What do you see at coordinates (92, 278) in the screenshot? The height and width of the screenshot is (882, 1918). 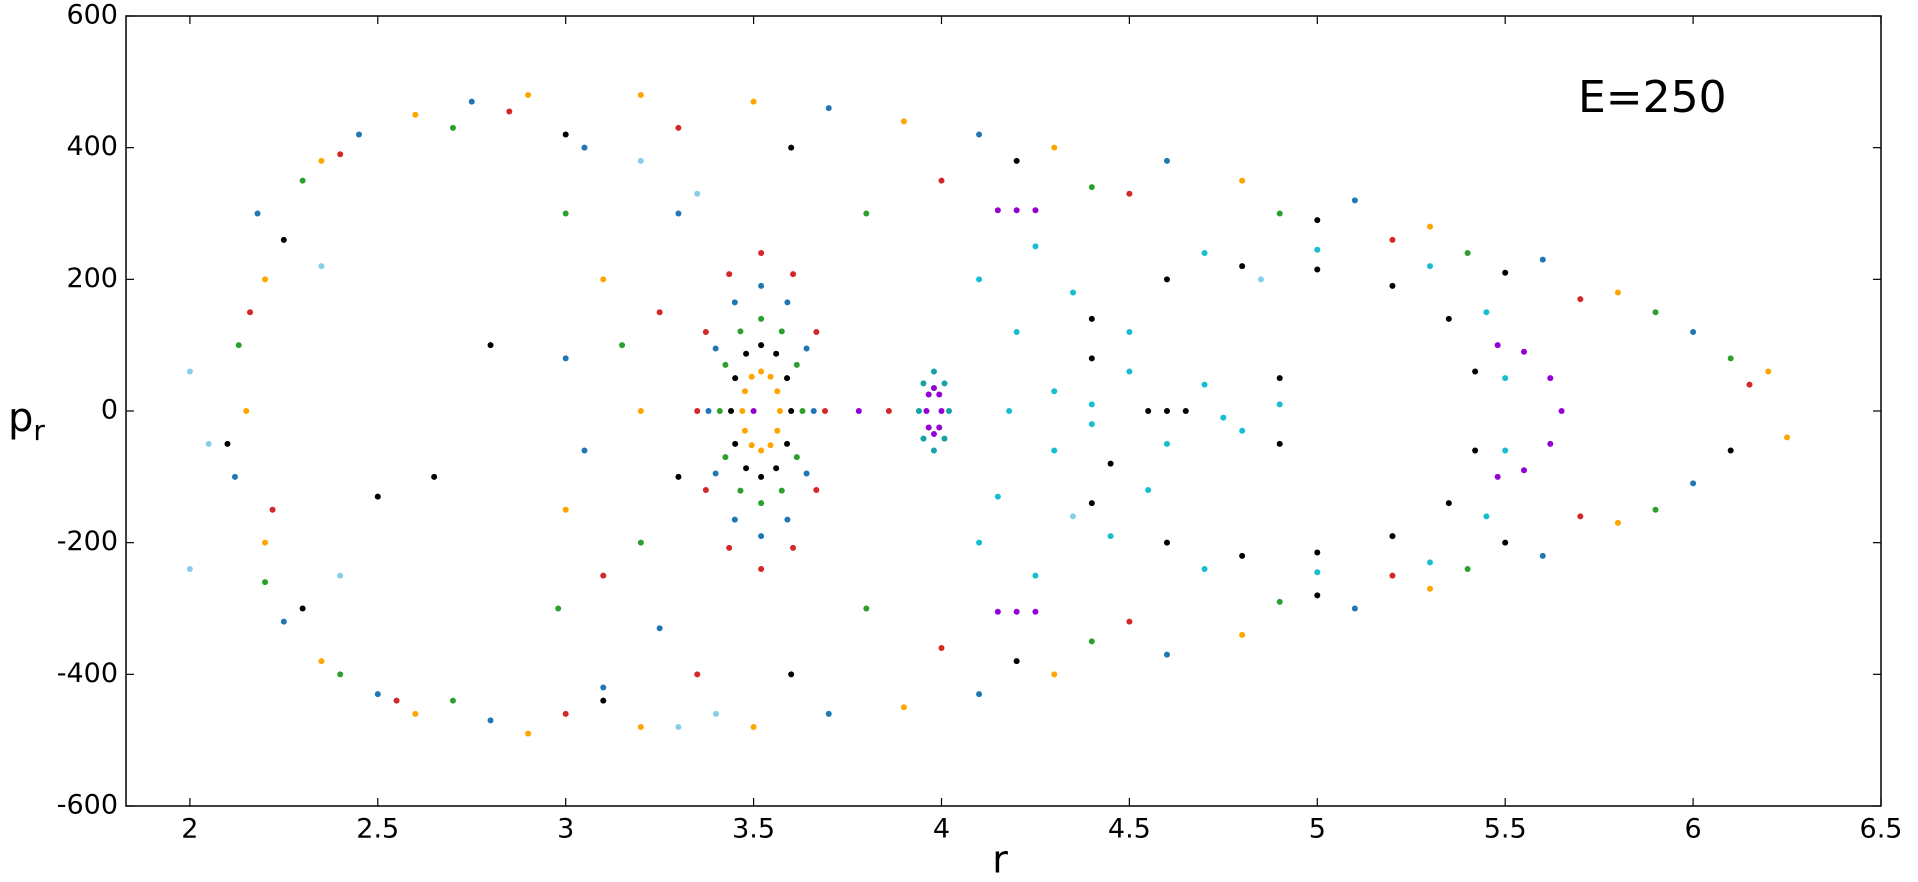 I see `y-tick-label: 200` at bounding box center [92, 278].